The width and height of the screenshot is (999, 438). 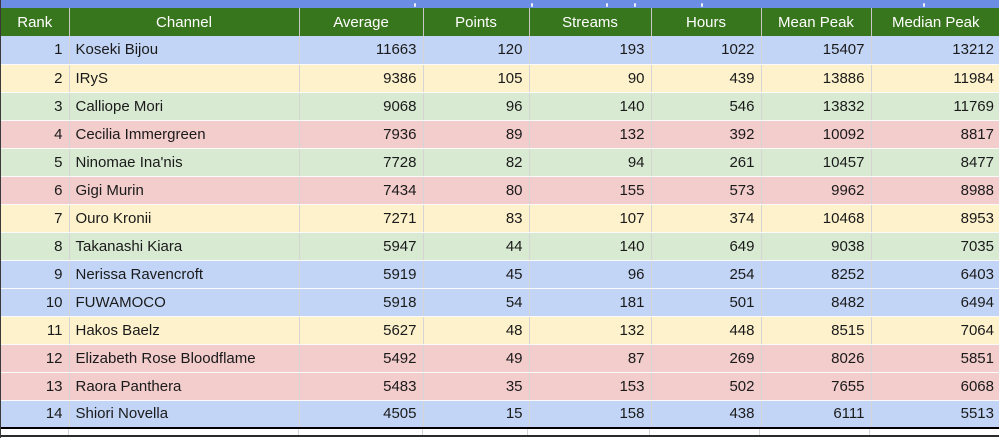 I want to click on cell-hours: 439, so click(x=706, y=78).